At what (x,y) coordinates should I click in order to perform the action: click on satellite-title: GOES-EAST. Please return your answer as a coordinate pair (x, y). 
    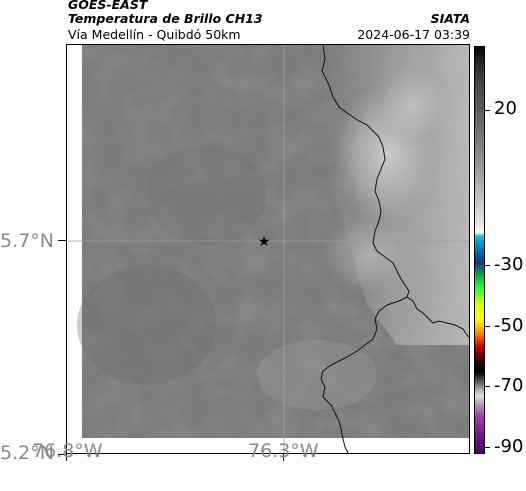
    Looking at the image, I should click on (108, 6).